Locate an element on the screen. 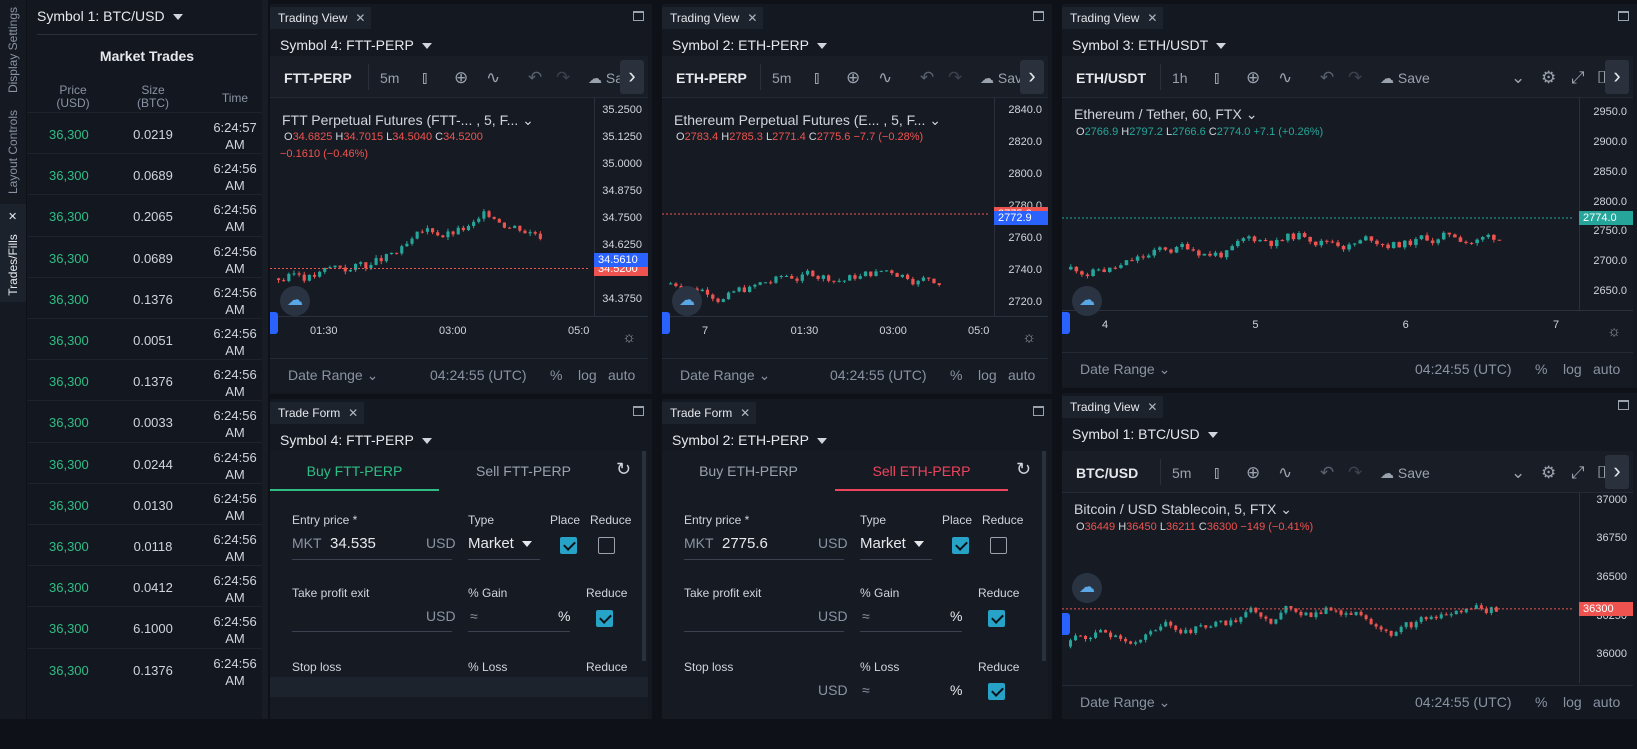  redo-icon: ↷ is located at coordinates (563, 77).